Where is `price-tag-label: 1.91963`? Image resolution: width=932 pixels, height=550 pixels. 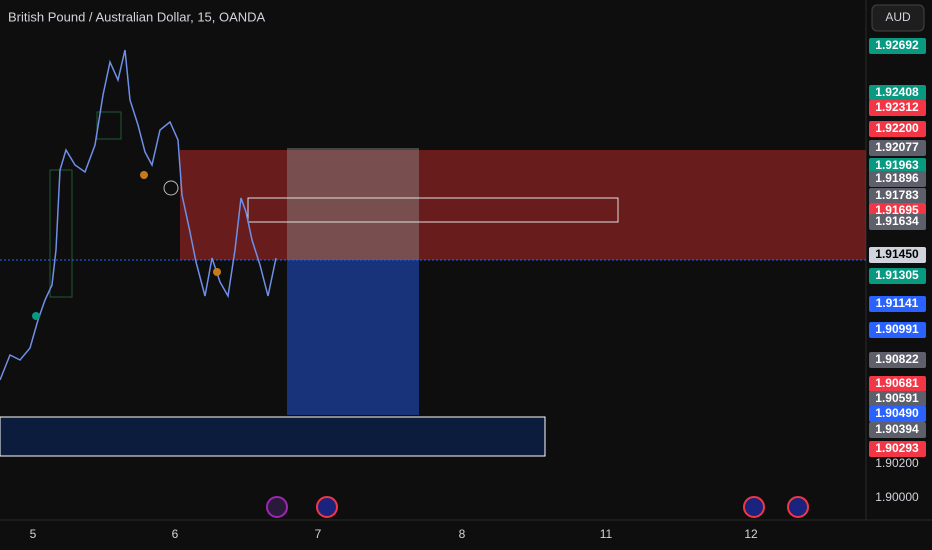
price-tag-label: 1.91963 is located at coordinates (897, 165).